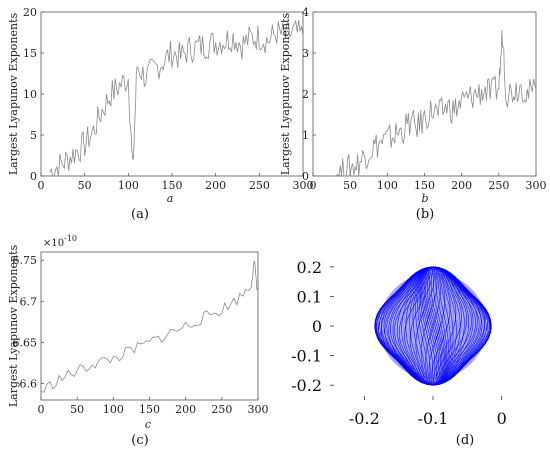 The width and height of the screenshot is (550, 455). Describe the element at coordinates (70, 238) in the screenshot. I see `multiplier-exponent: -10` at that location.